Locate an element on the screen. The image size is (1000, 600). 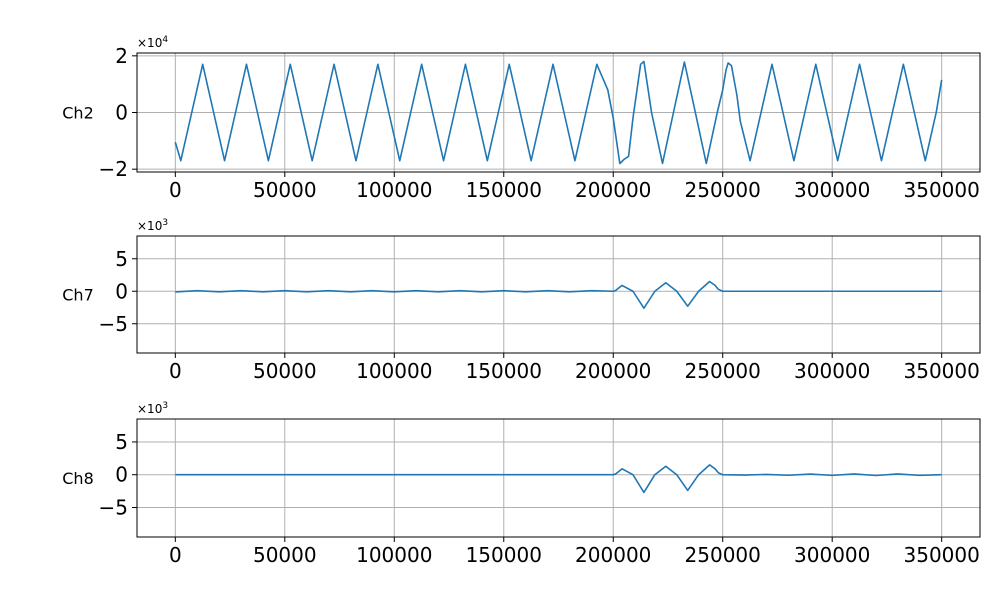
ch7-ytick-label-0: −5 is located at coordinates (113, 324).